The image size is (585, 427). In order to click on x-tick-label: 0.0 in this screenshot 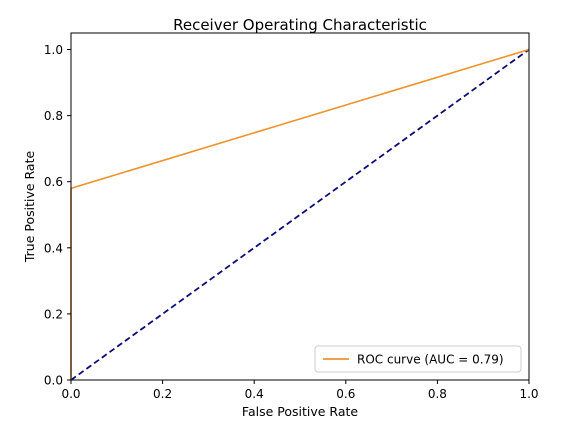, I will do `click(70, 394)`.